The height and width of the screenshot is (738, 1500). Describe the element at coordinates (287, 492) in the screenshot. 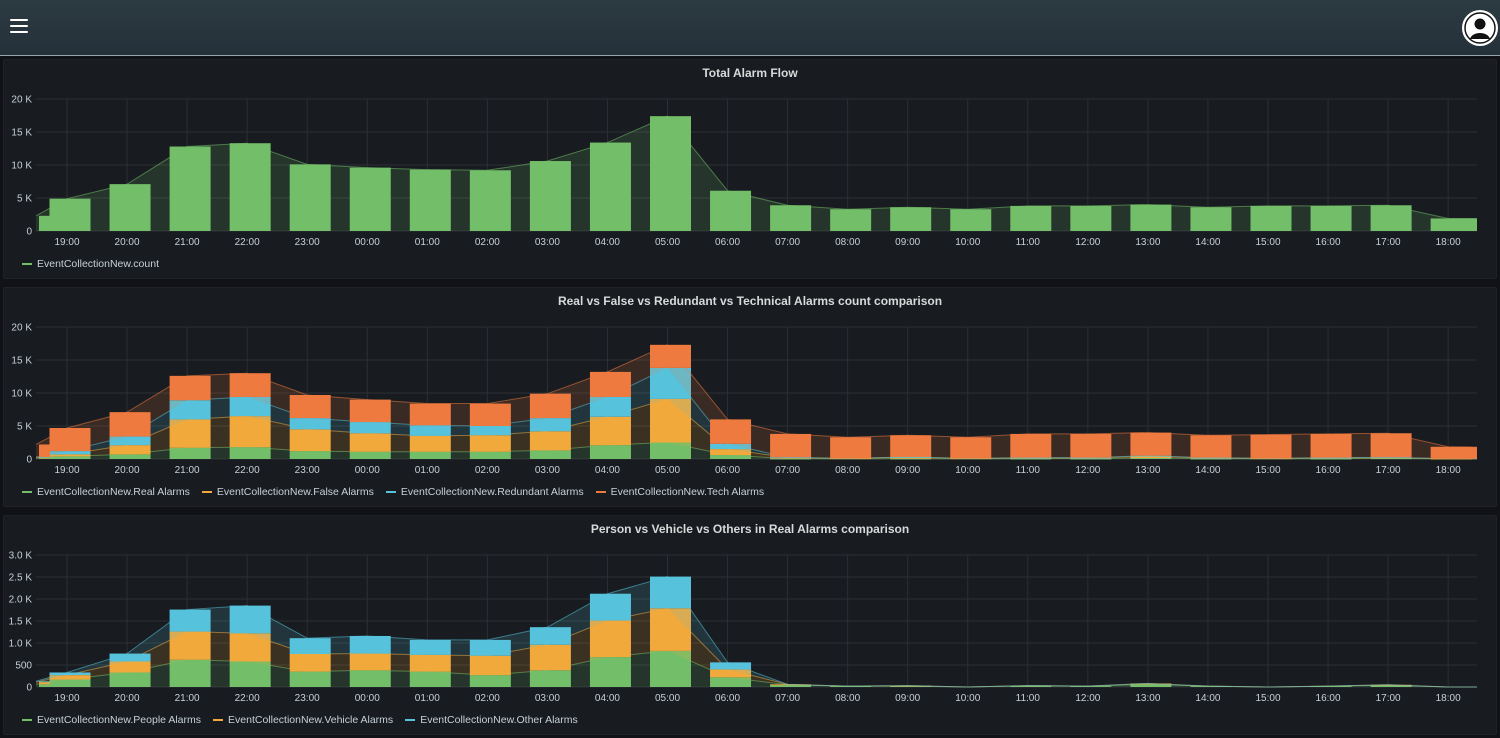

I see `legend-item: EventCollectionNew.False Alarms` at that location.